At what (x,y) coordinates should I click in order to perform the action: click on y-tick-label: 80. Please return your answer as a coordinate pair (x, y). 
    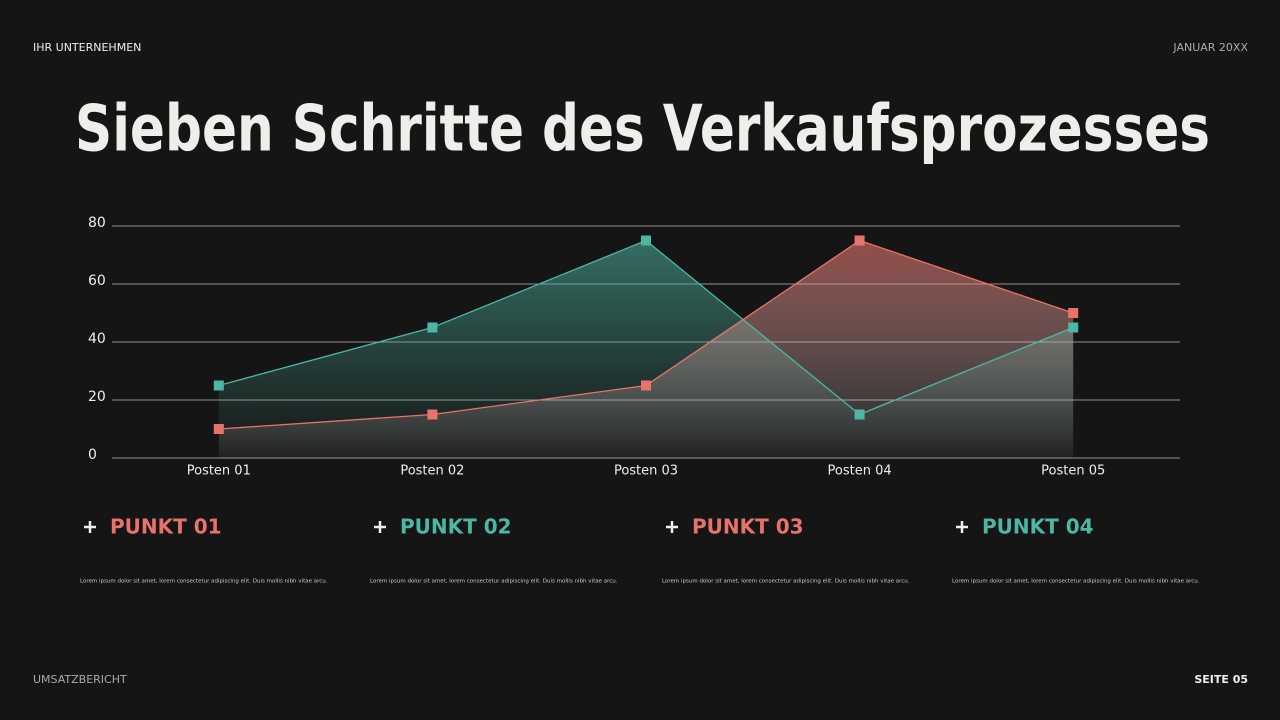
    Looking at the image, I should click on (97, 223).